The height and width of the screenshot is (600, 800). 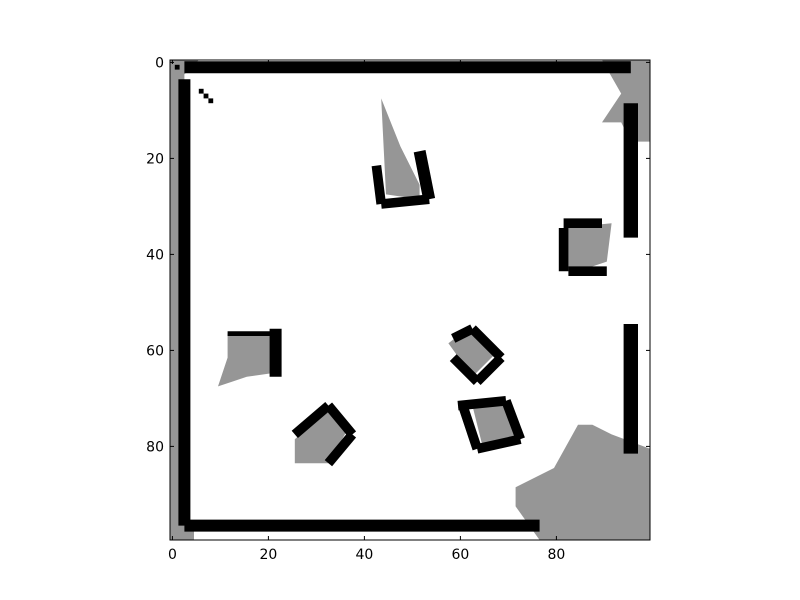 What do you see at coordinates (582, 482) in the screenshot?
I see `unknown-region-bottom-right-fan` at bounding box center [582, 482].